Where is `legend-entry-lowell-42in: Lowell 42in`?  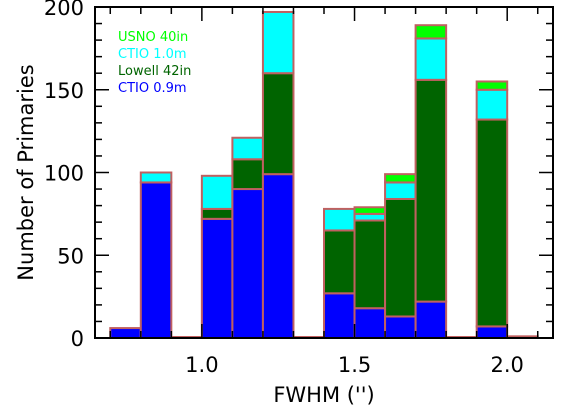 legend-entry-lowell-42in: Lowell 42in is located at coordinates (154, 71).